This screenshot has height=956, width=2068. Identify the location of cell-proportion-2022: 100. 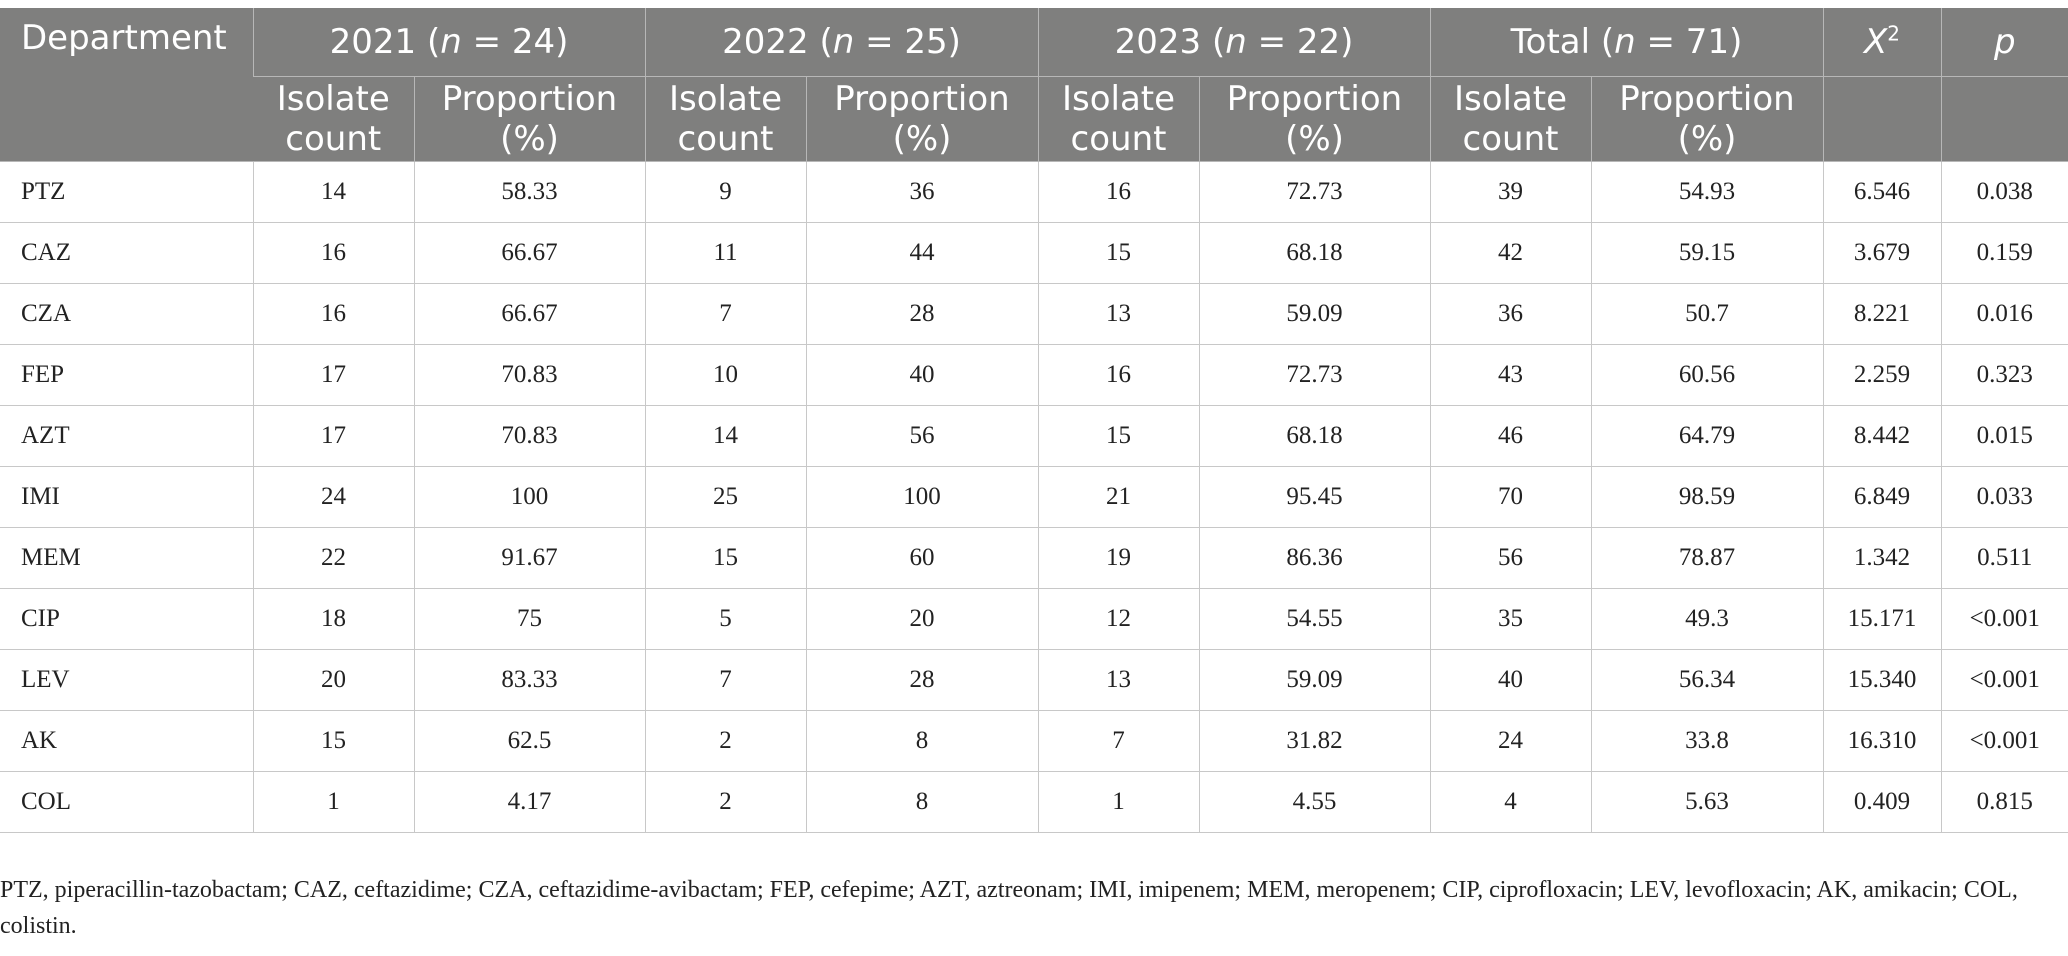
(922, 497).